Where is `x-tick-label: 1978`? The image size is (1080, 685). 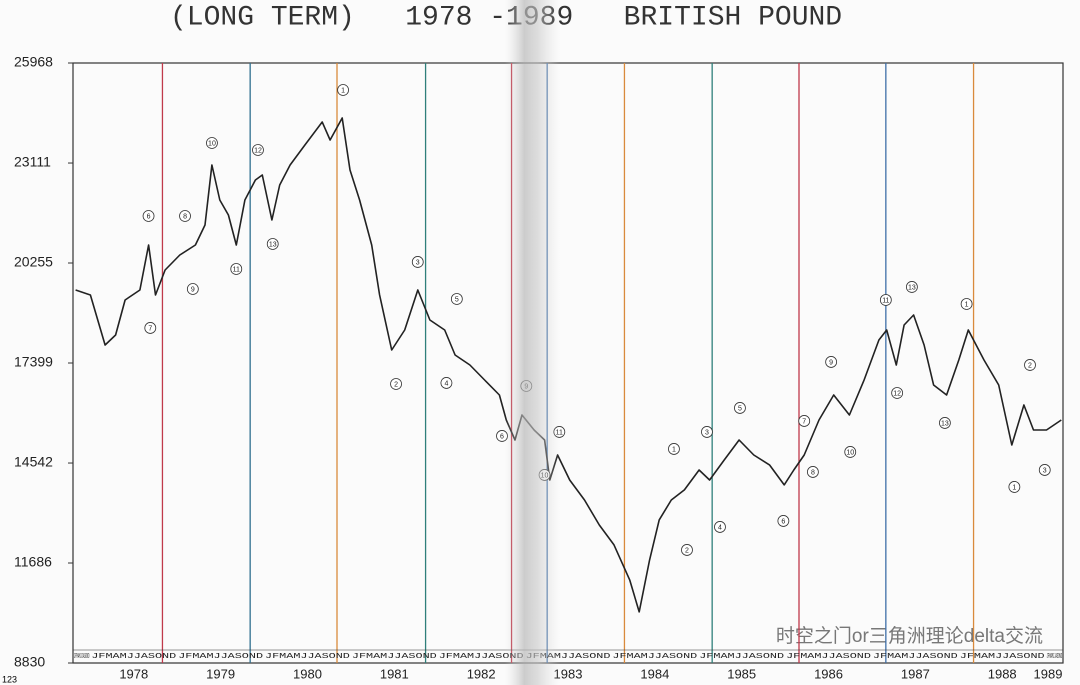 x-tick-label: 1978 is located at coordinates (133, 673).